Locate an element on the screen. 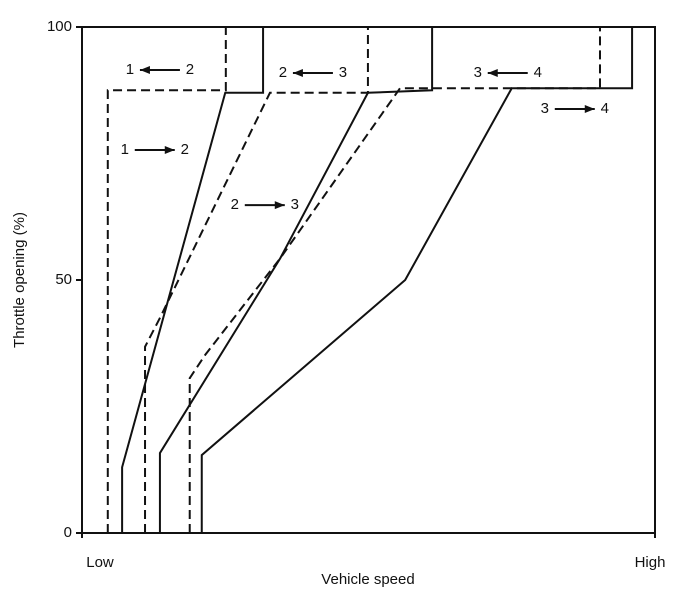  x-tick-label: High is located at coordinates (650, 562).